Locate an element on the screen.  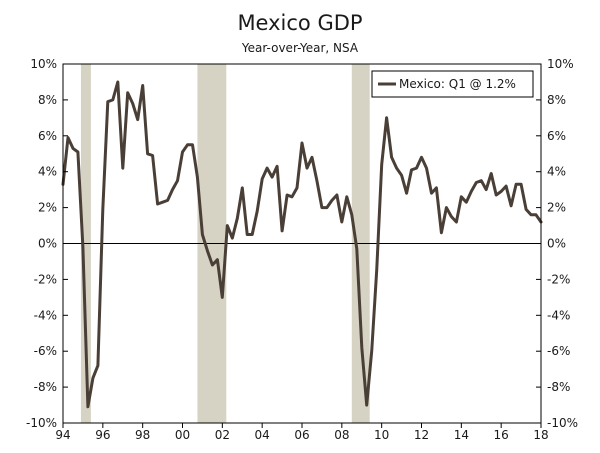
y-tick-label-right: 8% is located at coordinates (556, 100).